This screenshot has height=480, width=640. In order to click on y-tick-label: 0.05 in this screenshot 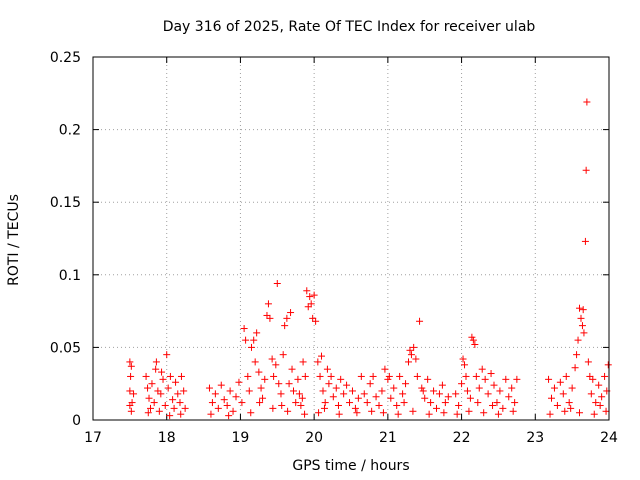, I will do `click(65, 348)`.